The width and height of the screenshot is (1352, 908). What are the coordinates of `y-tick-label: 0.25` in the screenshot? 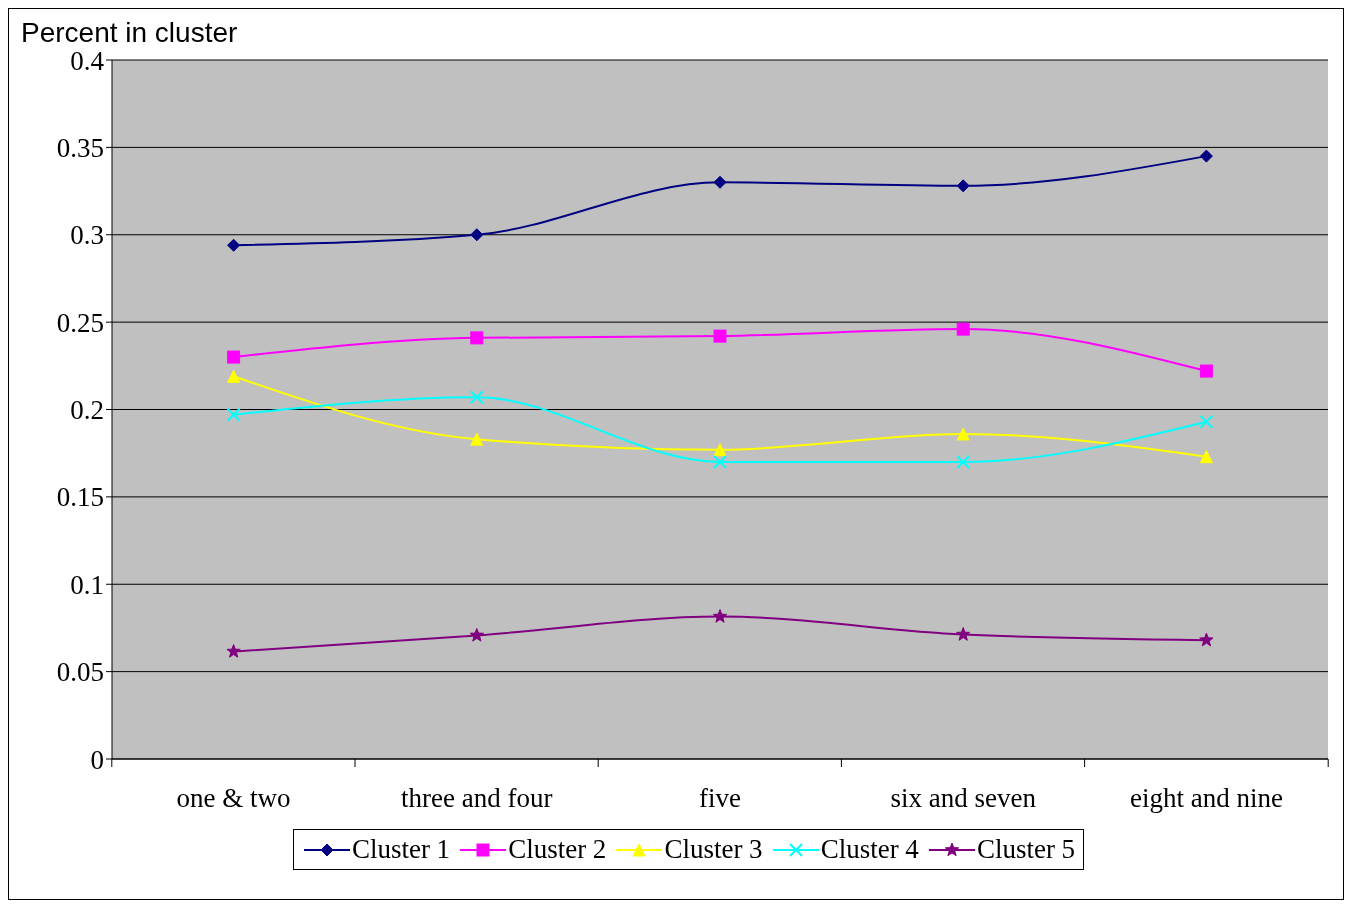 It's located at (80, 322).